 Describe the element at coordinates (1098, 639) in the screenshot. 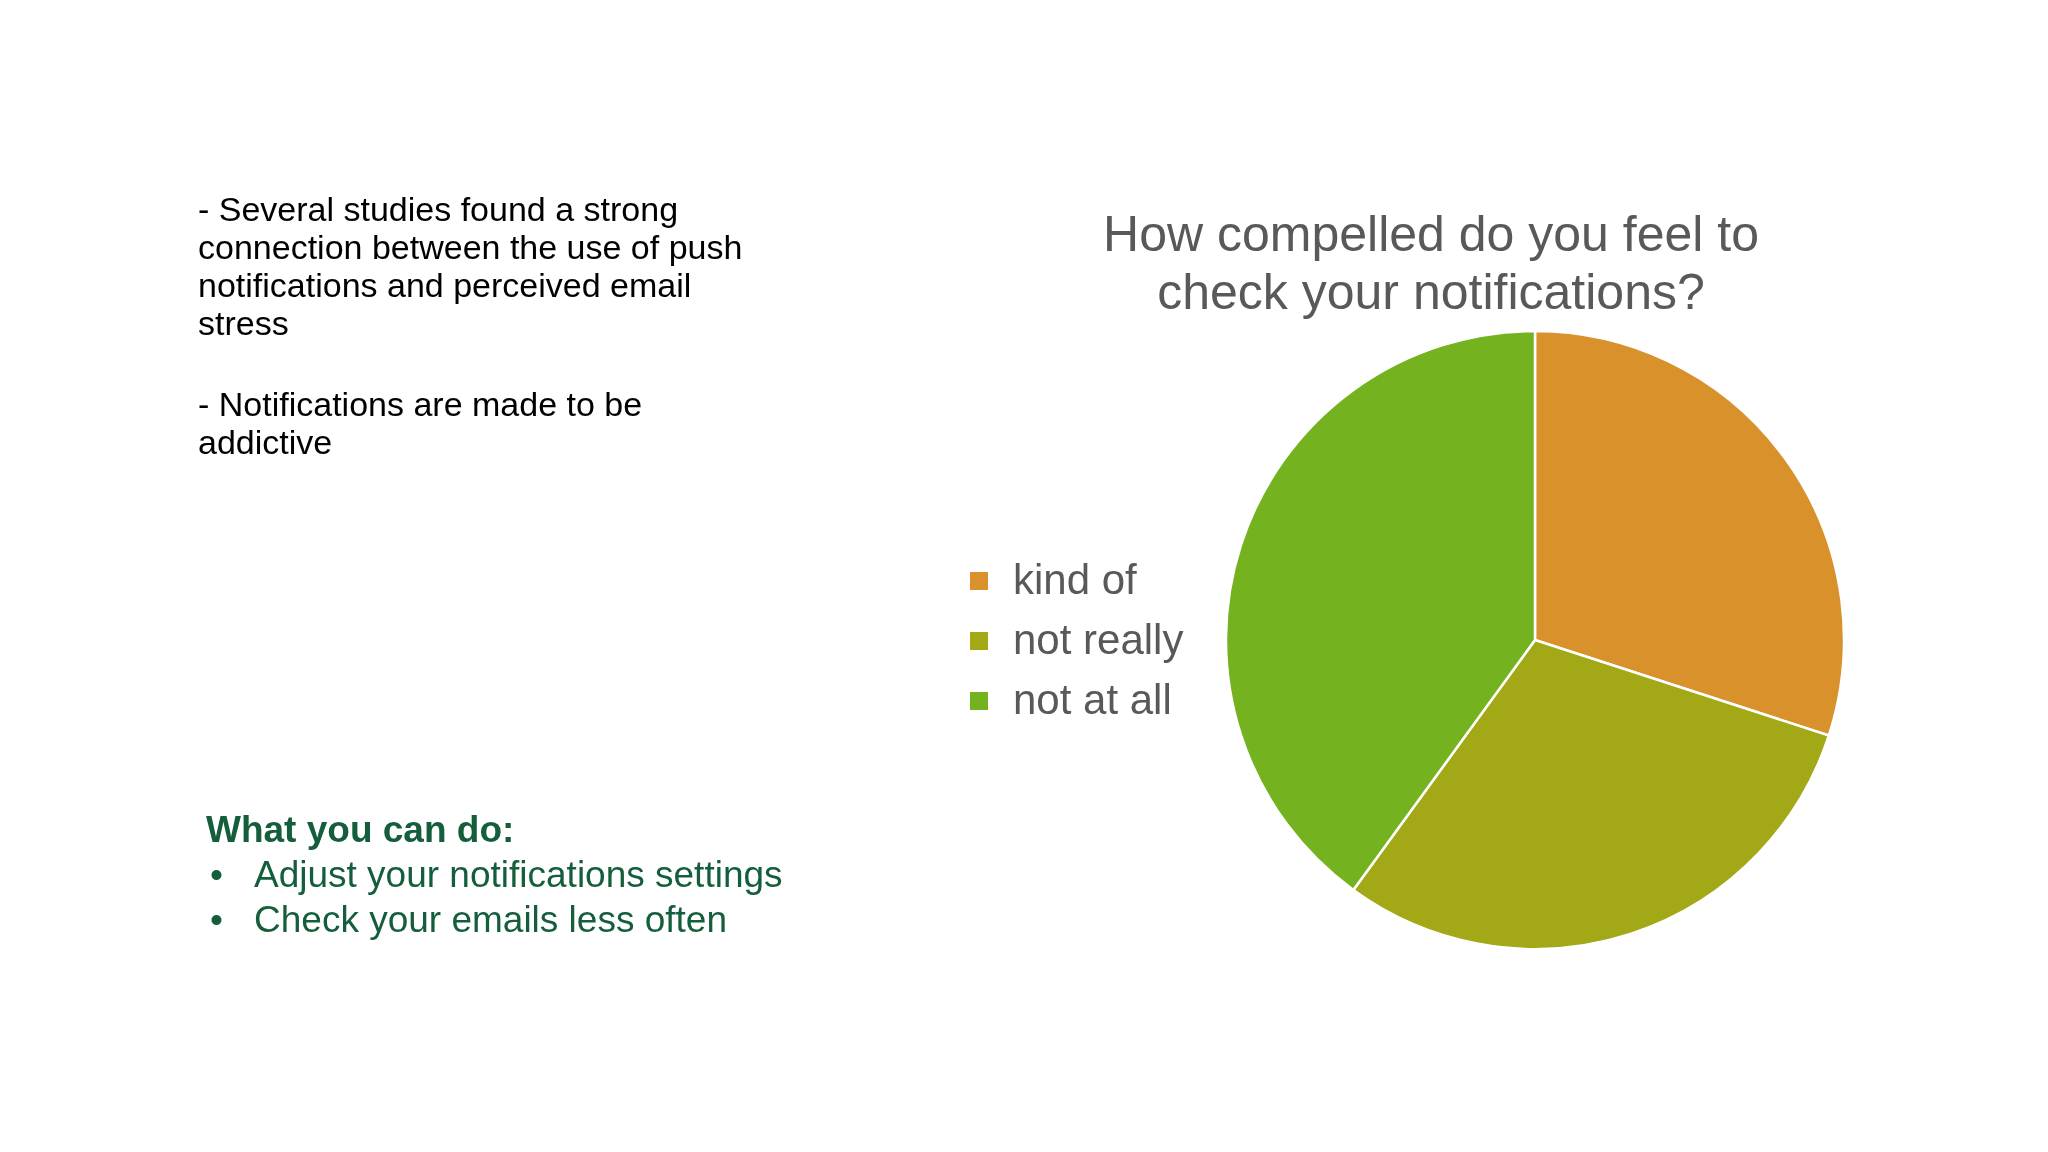

I see `legend-label: not really` at that location.